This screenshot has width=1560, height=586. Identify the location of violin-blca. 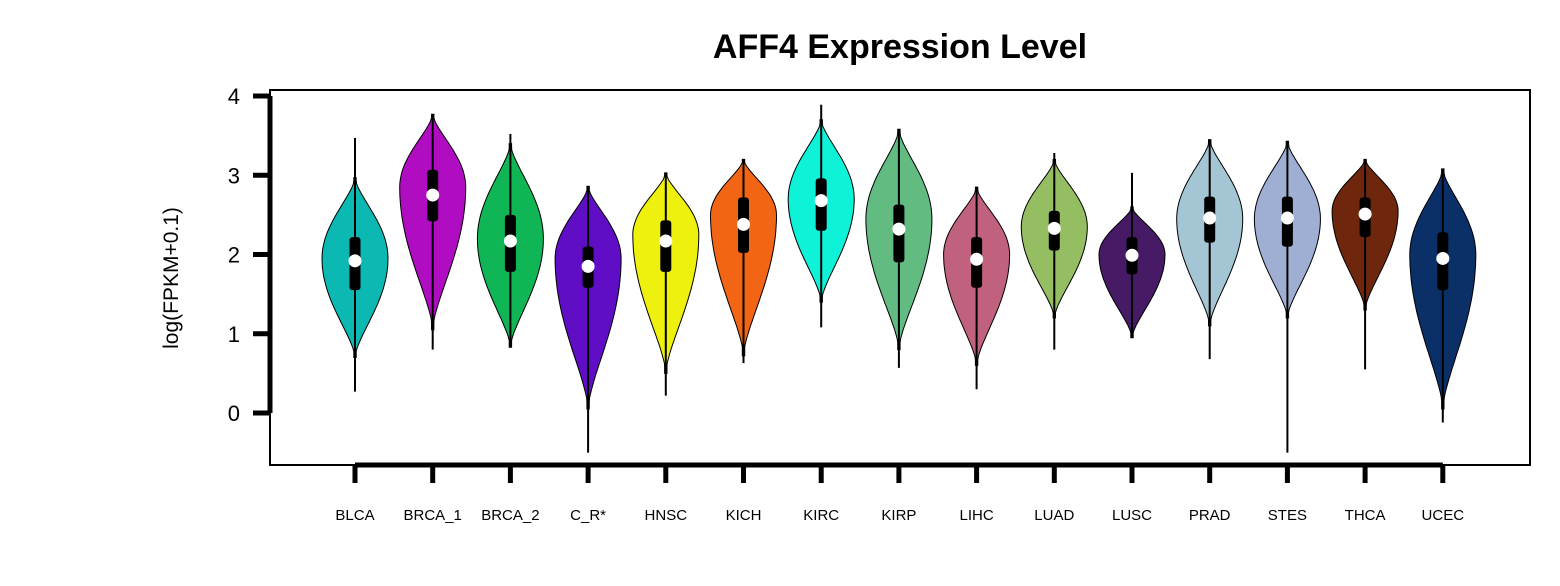
(355, 265).